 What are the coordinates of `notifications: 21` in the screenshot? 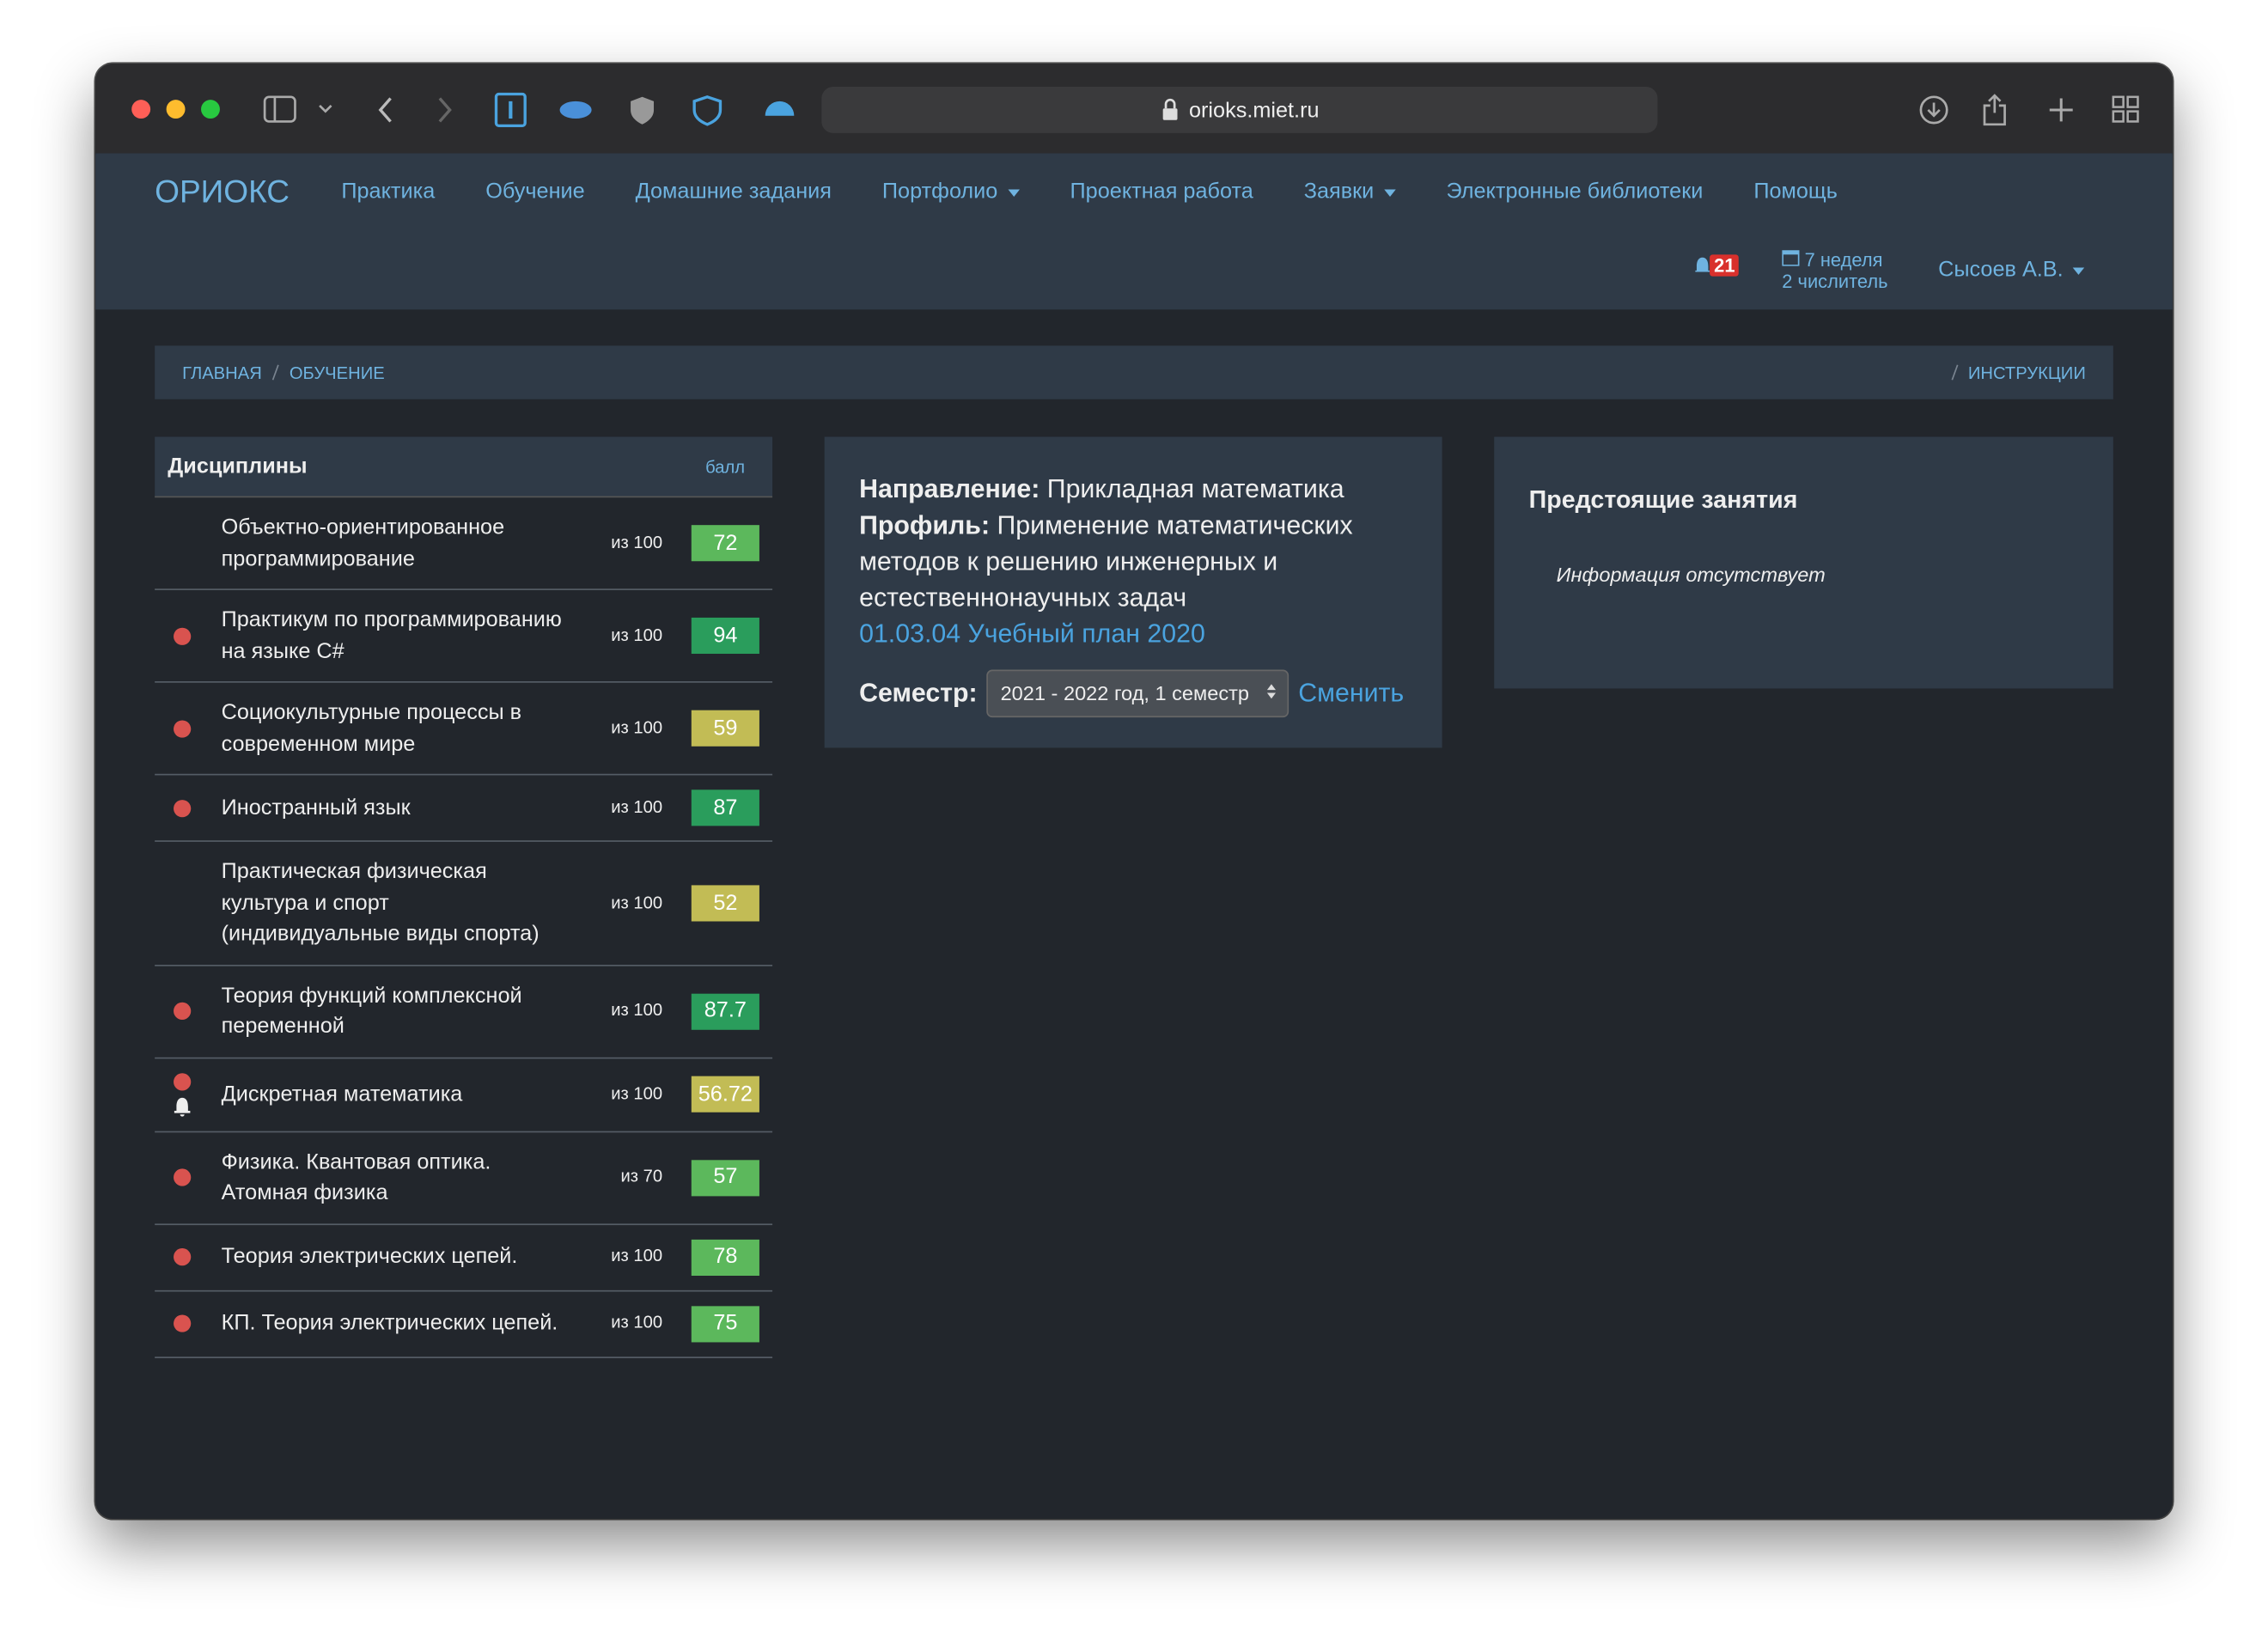 It's located at (1717, 265).